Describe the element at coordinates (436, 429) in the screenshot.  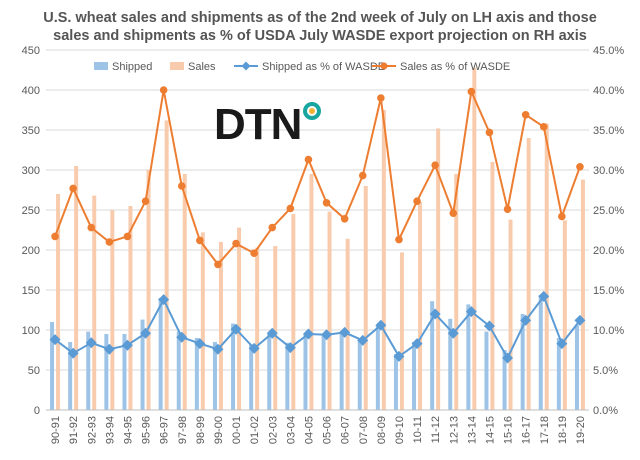
I see `x-tick-label: 11-12` at that location.